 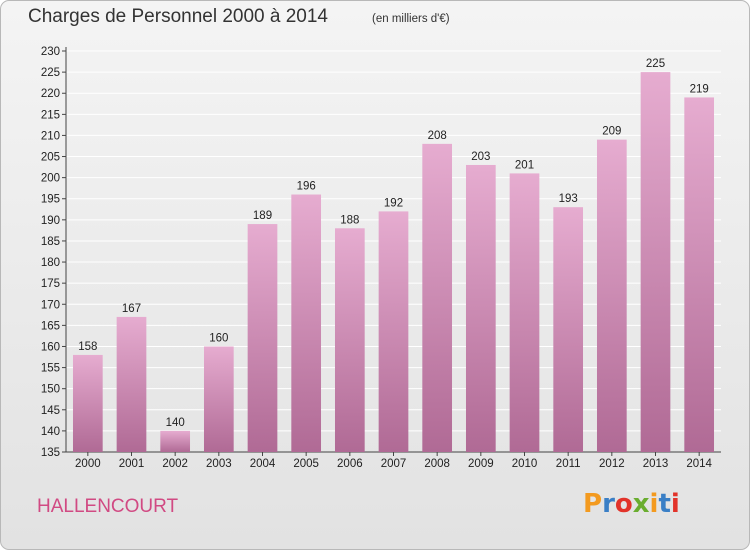 What do you see at coordinates (350, 464) in the screenshot?
I see `x-tick-label: 2006` at bounding box center [350, 464].